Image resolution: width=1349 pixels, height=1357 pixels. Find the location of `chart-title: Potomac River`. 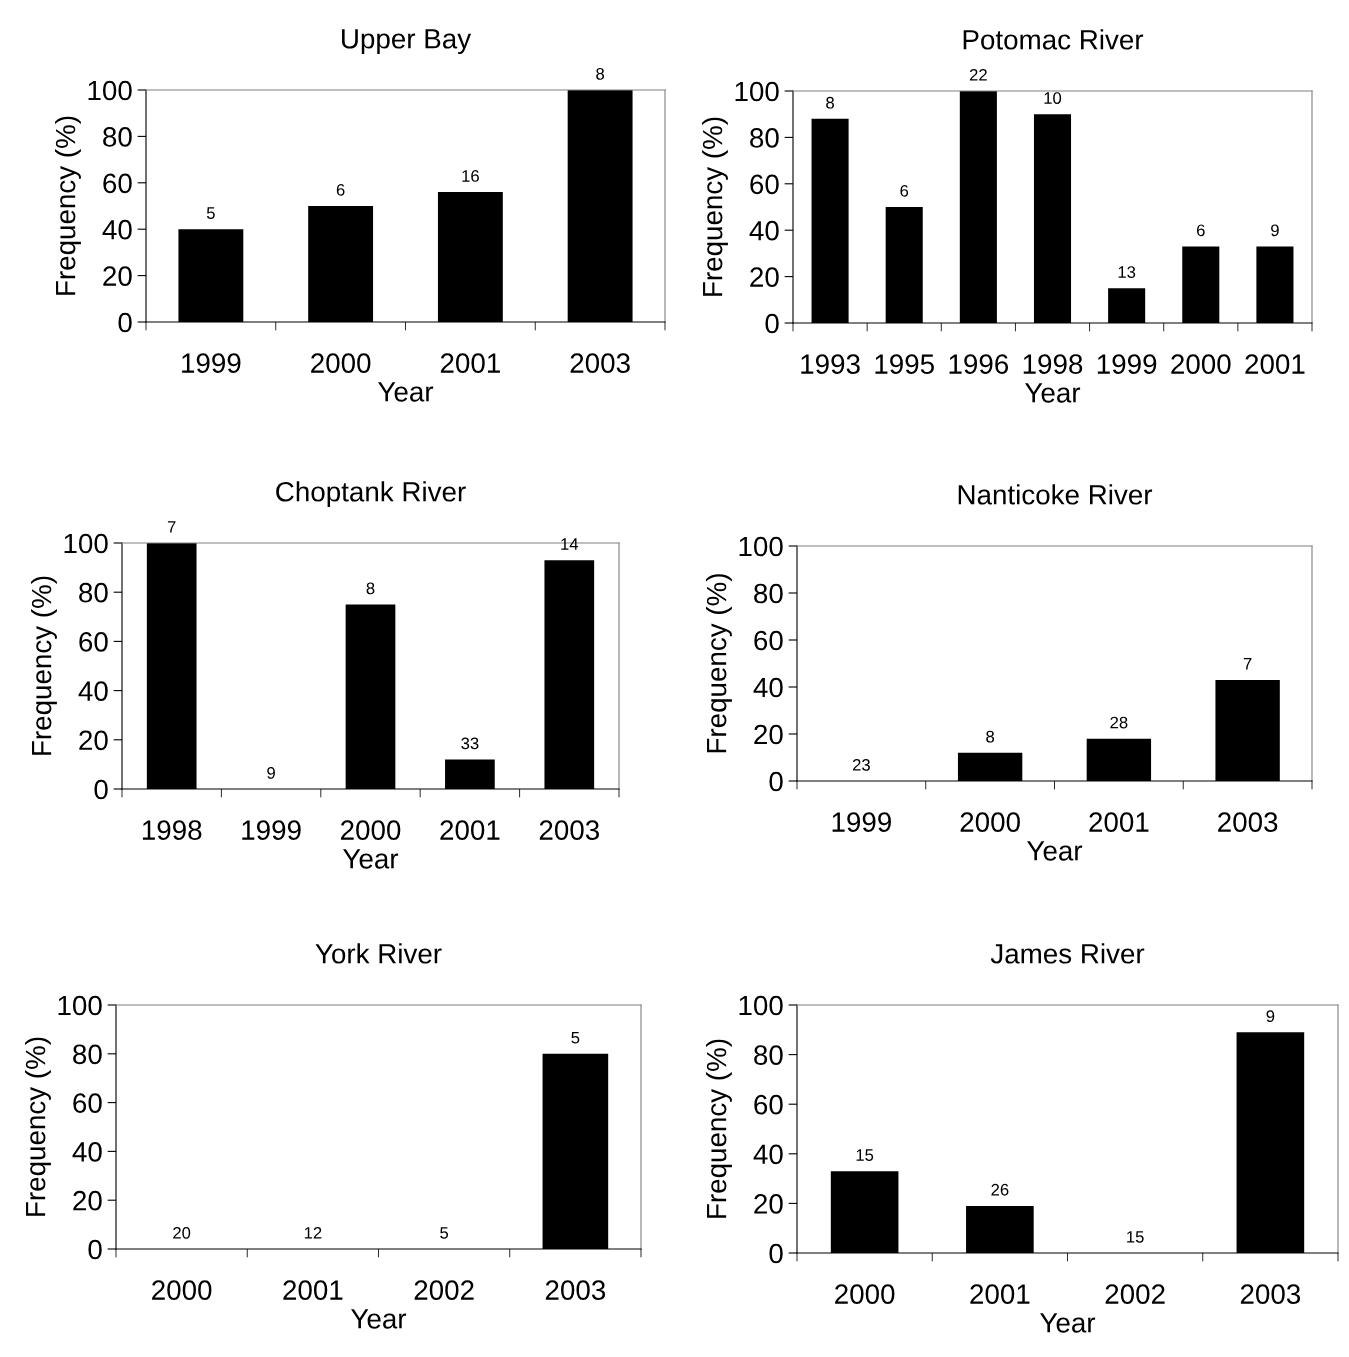

chart-title: Potomac River is located at coordinates (1053, 39).